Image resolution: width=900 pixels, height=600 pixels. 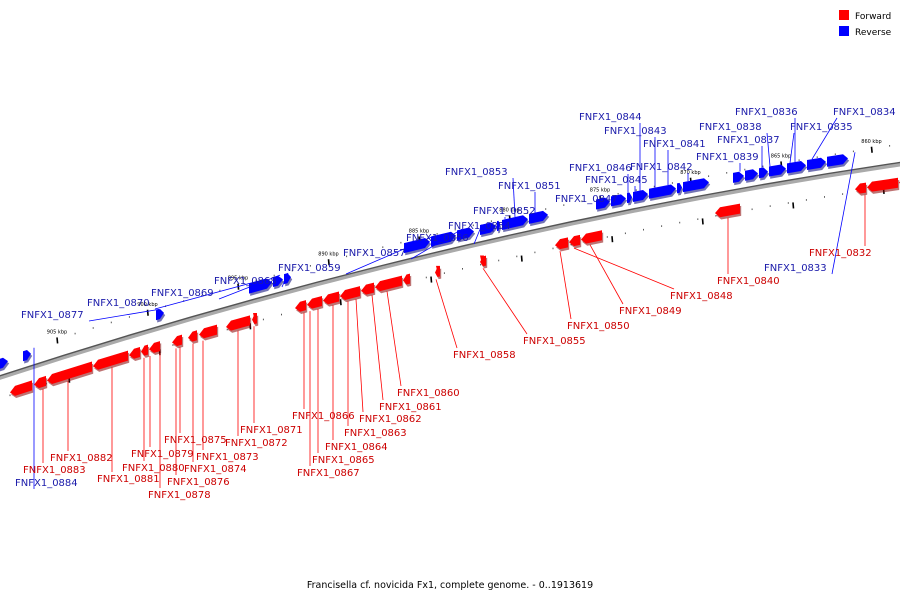 I want to click on gene-label: FNFX1_0874, so click(x=215, y=469).